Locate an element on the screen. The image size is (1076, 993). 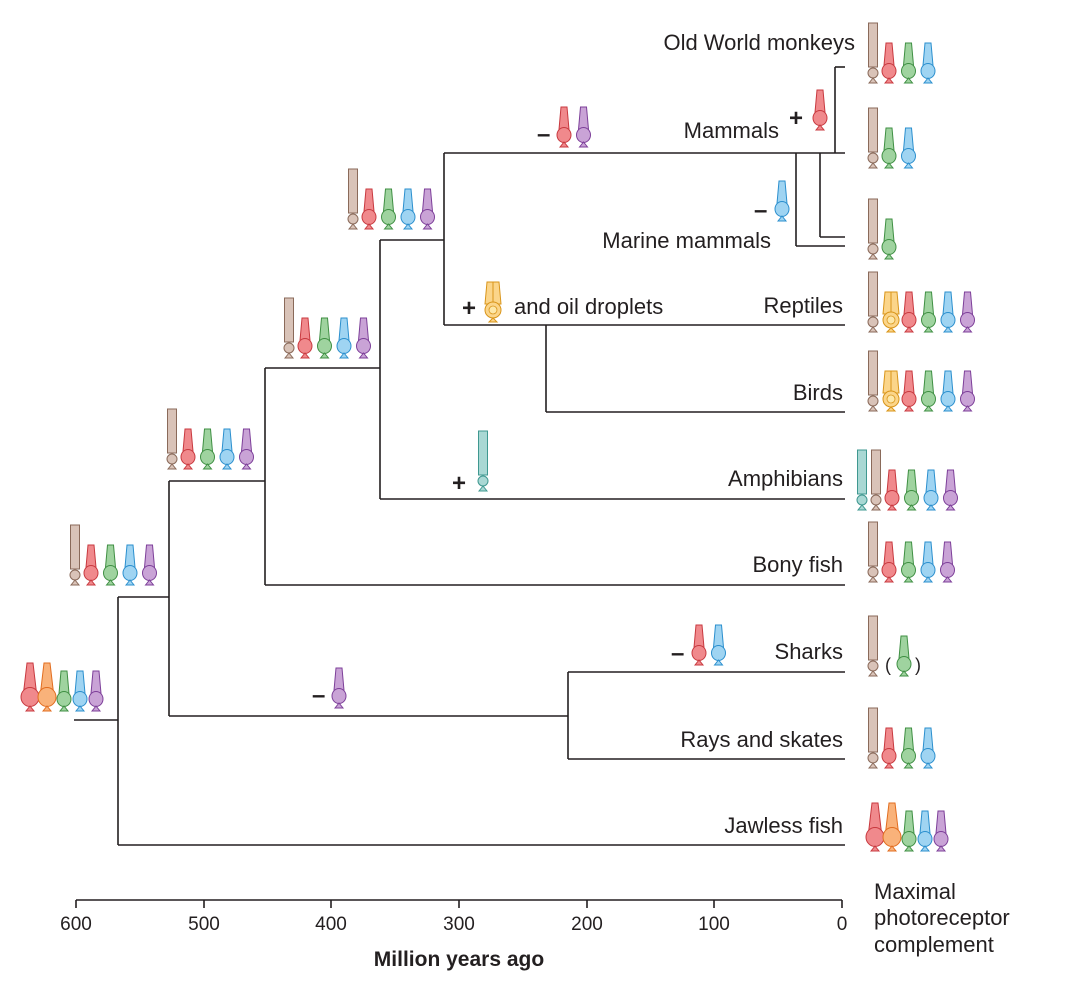
taxon-label-mammals: Mammals is located at coordinates (731, 130).